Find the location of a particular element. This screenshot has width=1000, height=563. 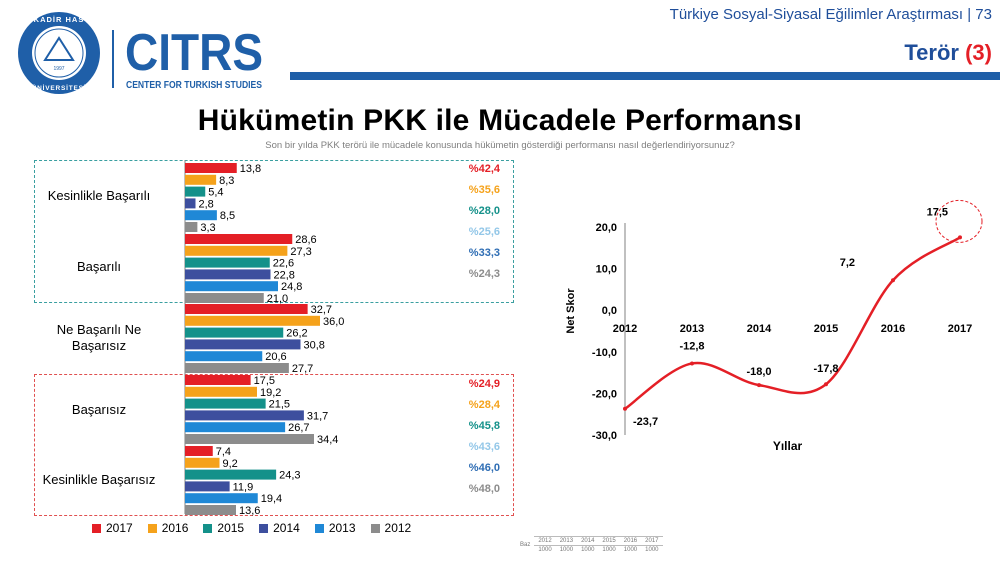

negative-group-box is located at coordinates (274, 445).